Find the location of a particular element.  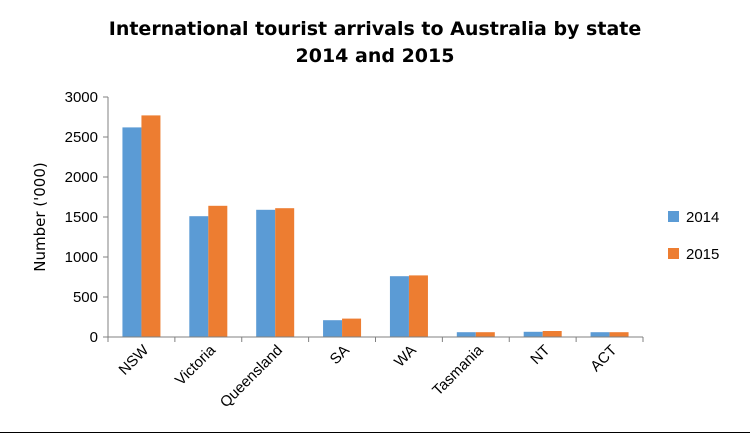

x-tick-label-queensland: Queensland is located at coordinates (251, 376).